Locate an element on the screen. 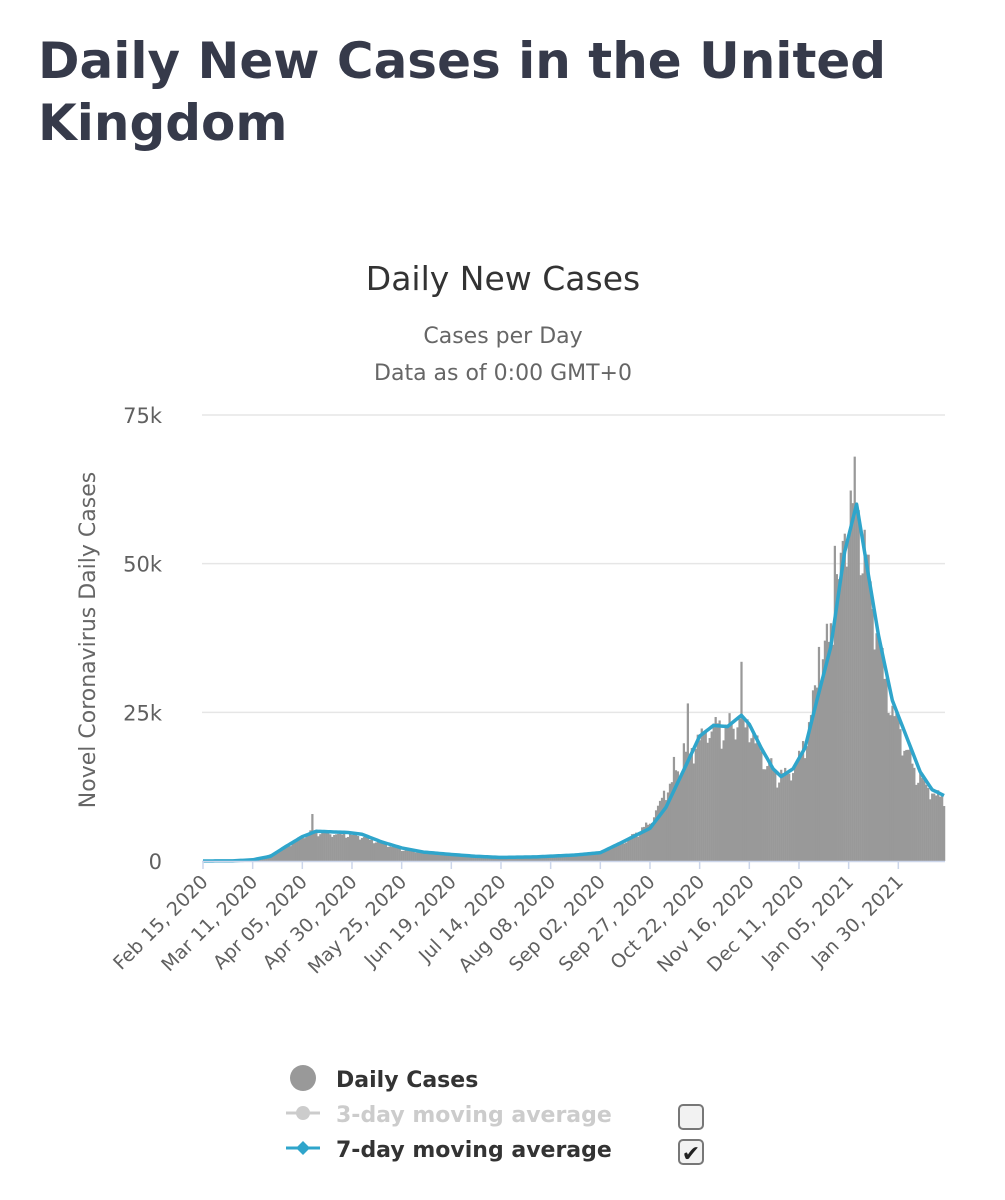  chart-subtitle-line-1: Cases per Day is located at coordinates (502, 336).